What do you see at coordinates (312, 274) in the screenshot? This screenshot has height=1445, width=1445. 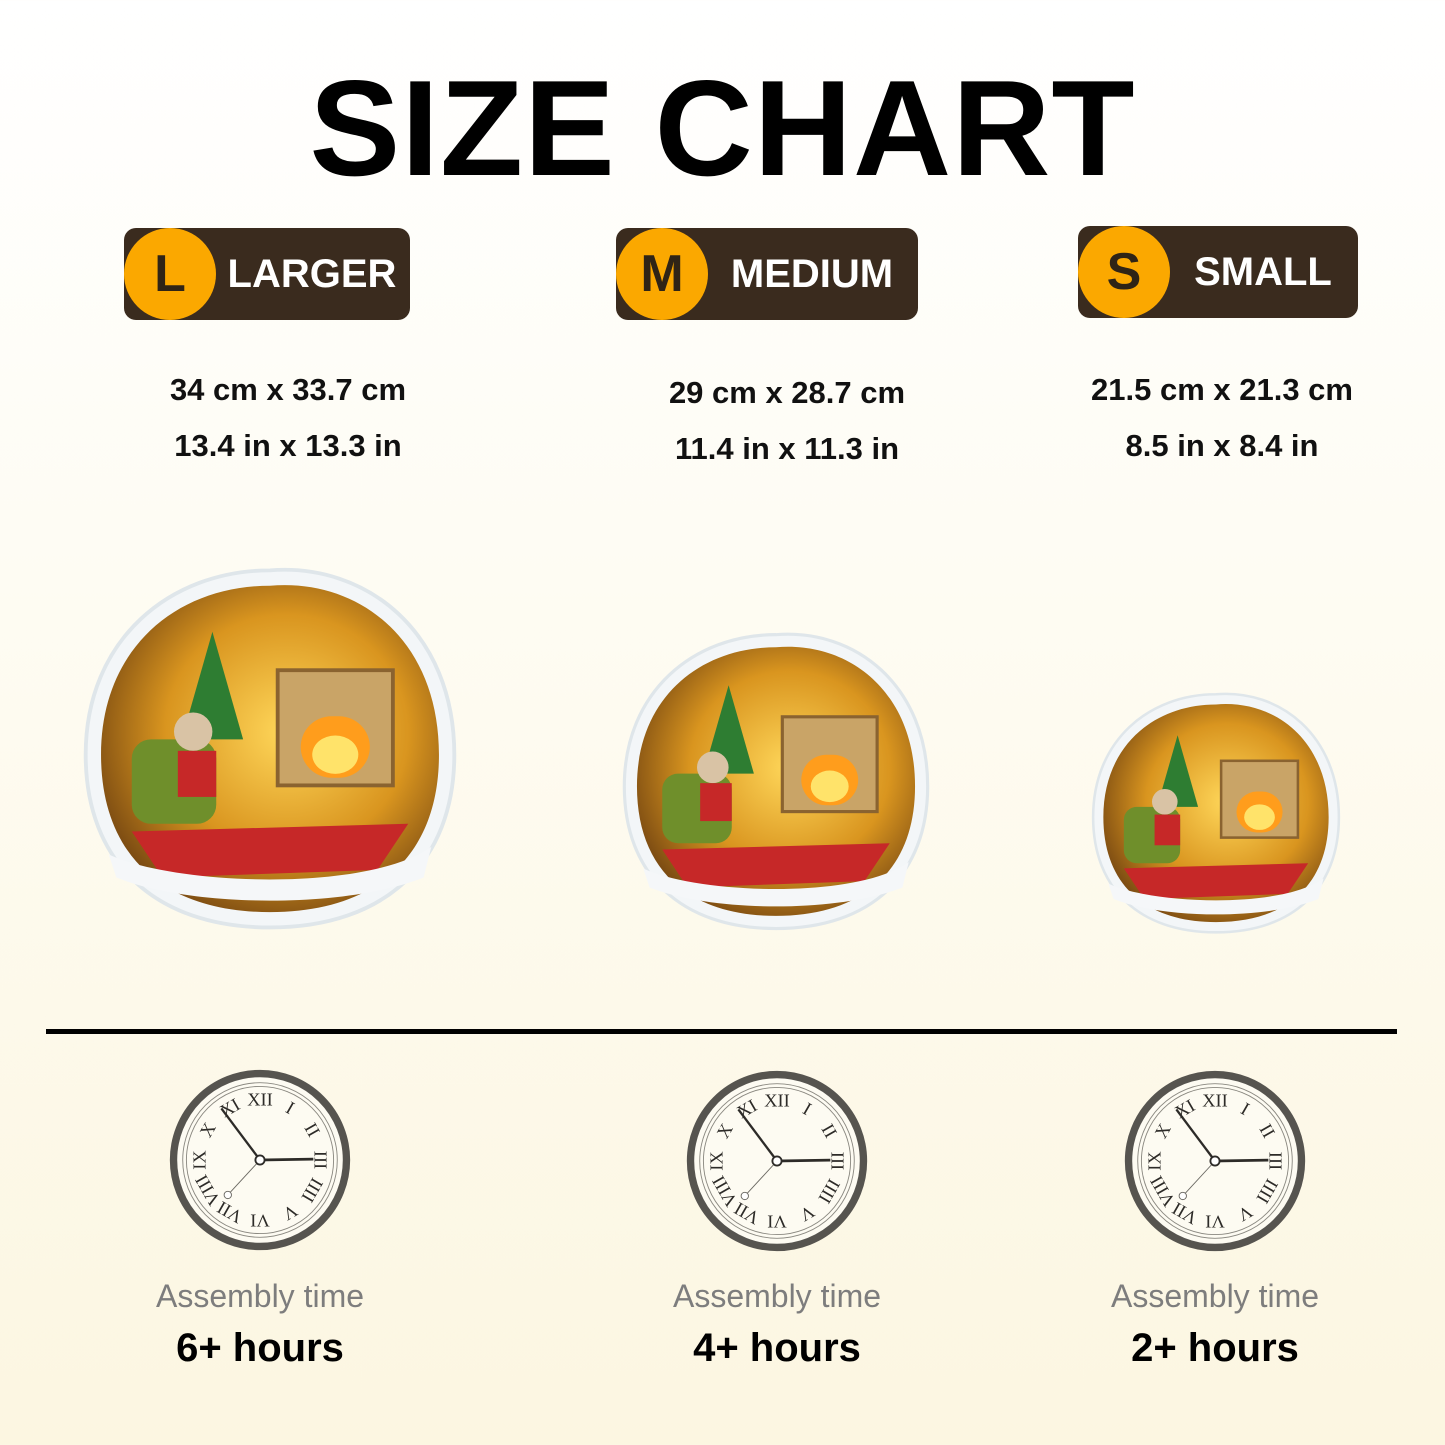 I see `size-label: LARGER` at bounding box center [312, 274].